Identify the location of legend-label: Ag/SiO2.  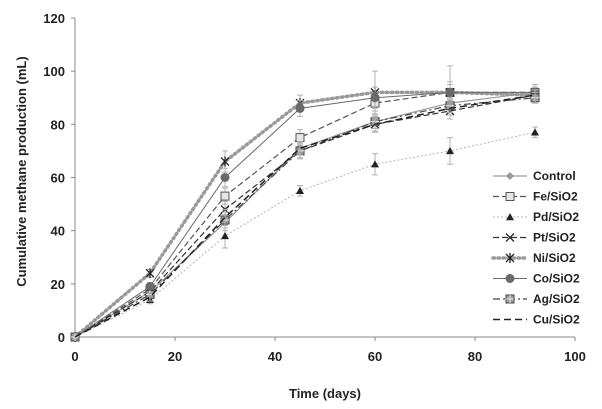
(556, 299).